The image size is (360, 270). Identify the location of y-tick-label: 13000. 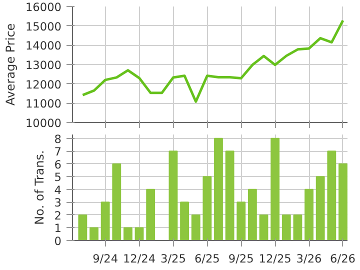
(43, 65).